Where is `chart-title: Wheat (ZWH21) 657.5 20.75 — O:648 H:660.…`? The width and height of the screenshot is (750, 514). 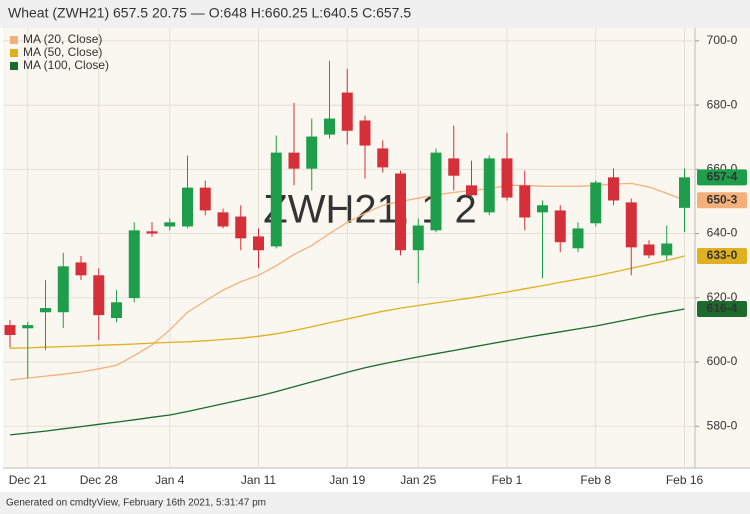
chart-title: Wheat (ZWH21) 657.5 20.75 — O:648 H:660.… is located at coordinates (209, 13).